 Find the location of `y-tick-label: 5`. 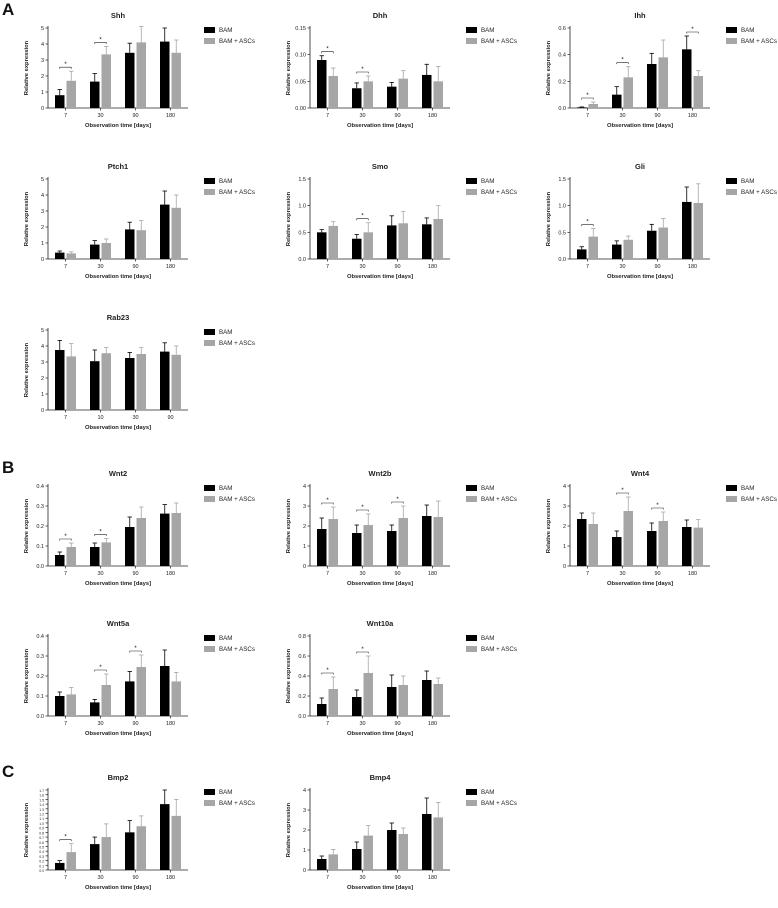

y-tick-label: 5 is located at coordinates (42, 331).